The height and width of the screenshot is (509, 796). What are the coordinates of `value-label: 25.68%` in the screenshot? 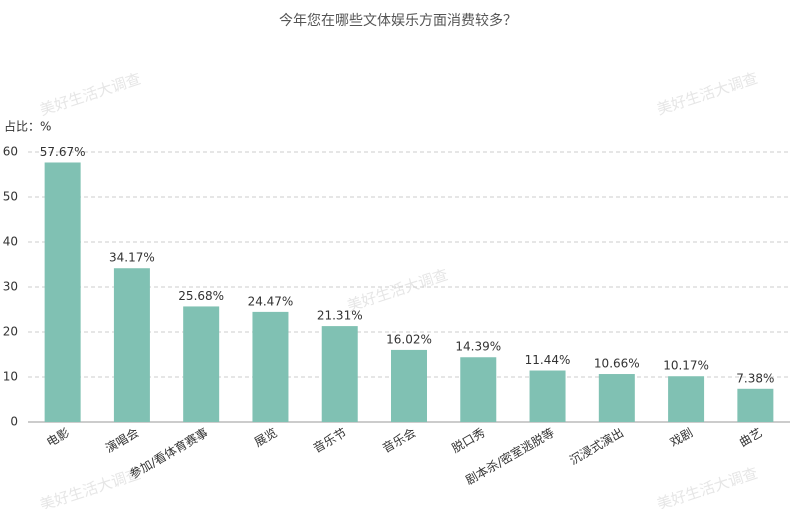 It's located at (201, 296).